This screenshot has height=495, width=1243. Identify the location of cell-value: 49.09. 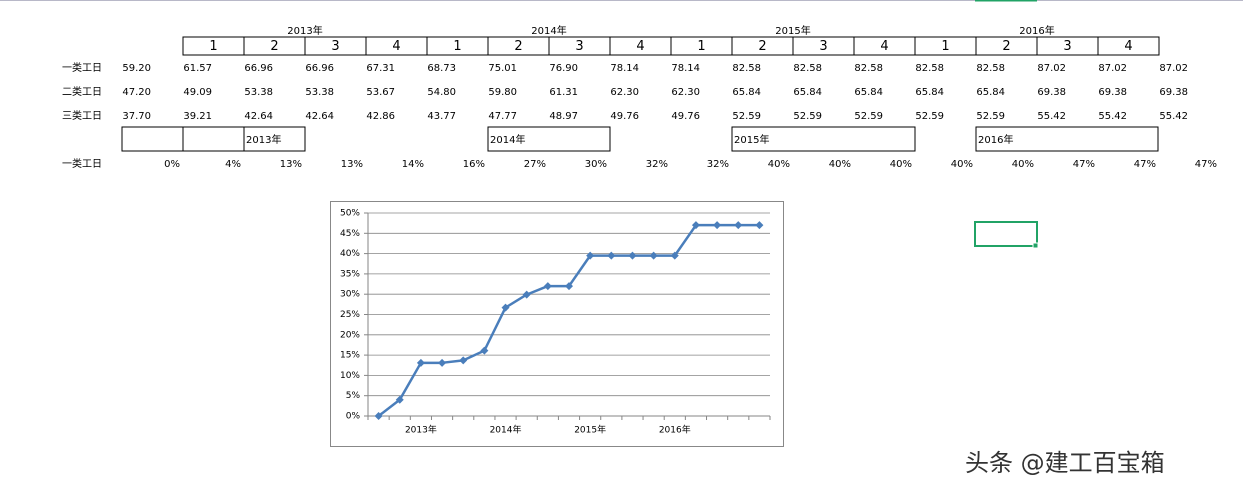
(197, 92).